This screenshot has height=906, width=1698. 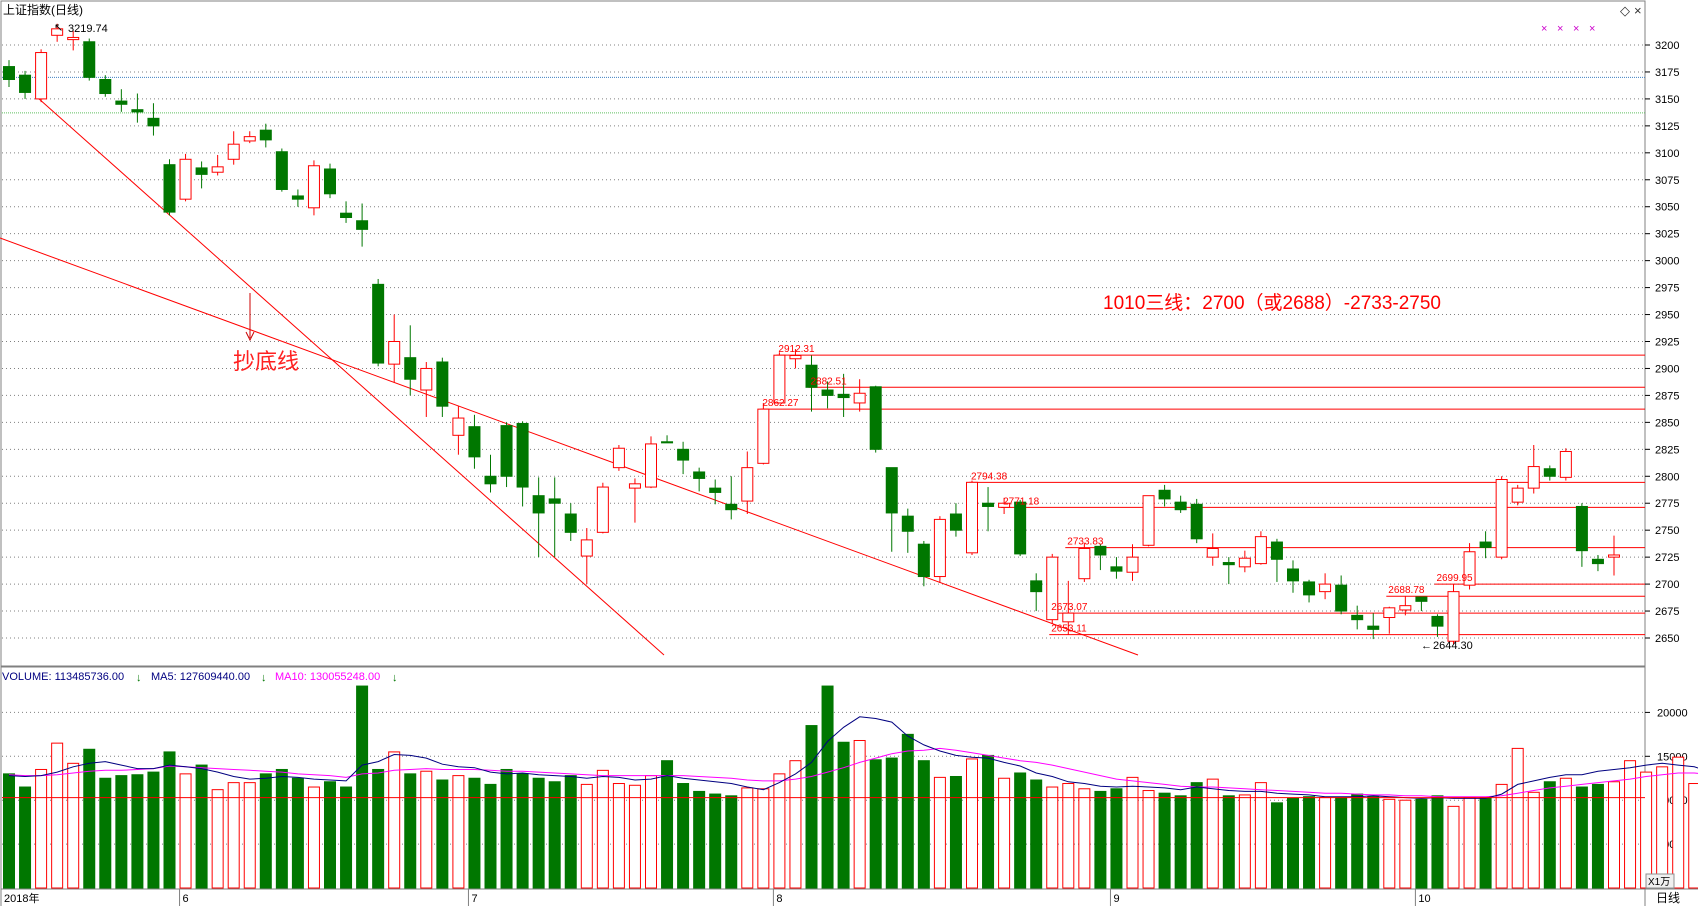 What do you see at coordinates (1667, 100) in the screenshot?
I see `price-tick-label: 3150` at bounding box center [1667, 100].